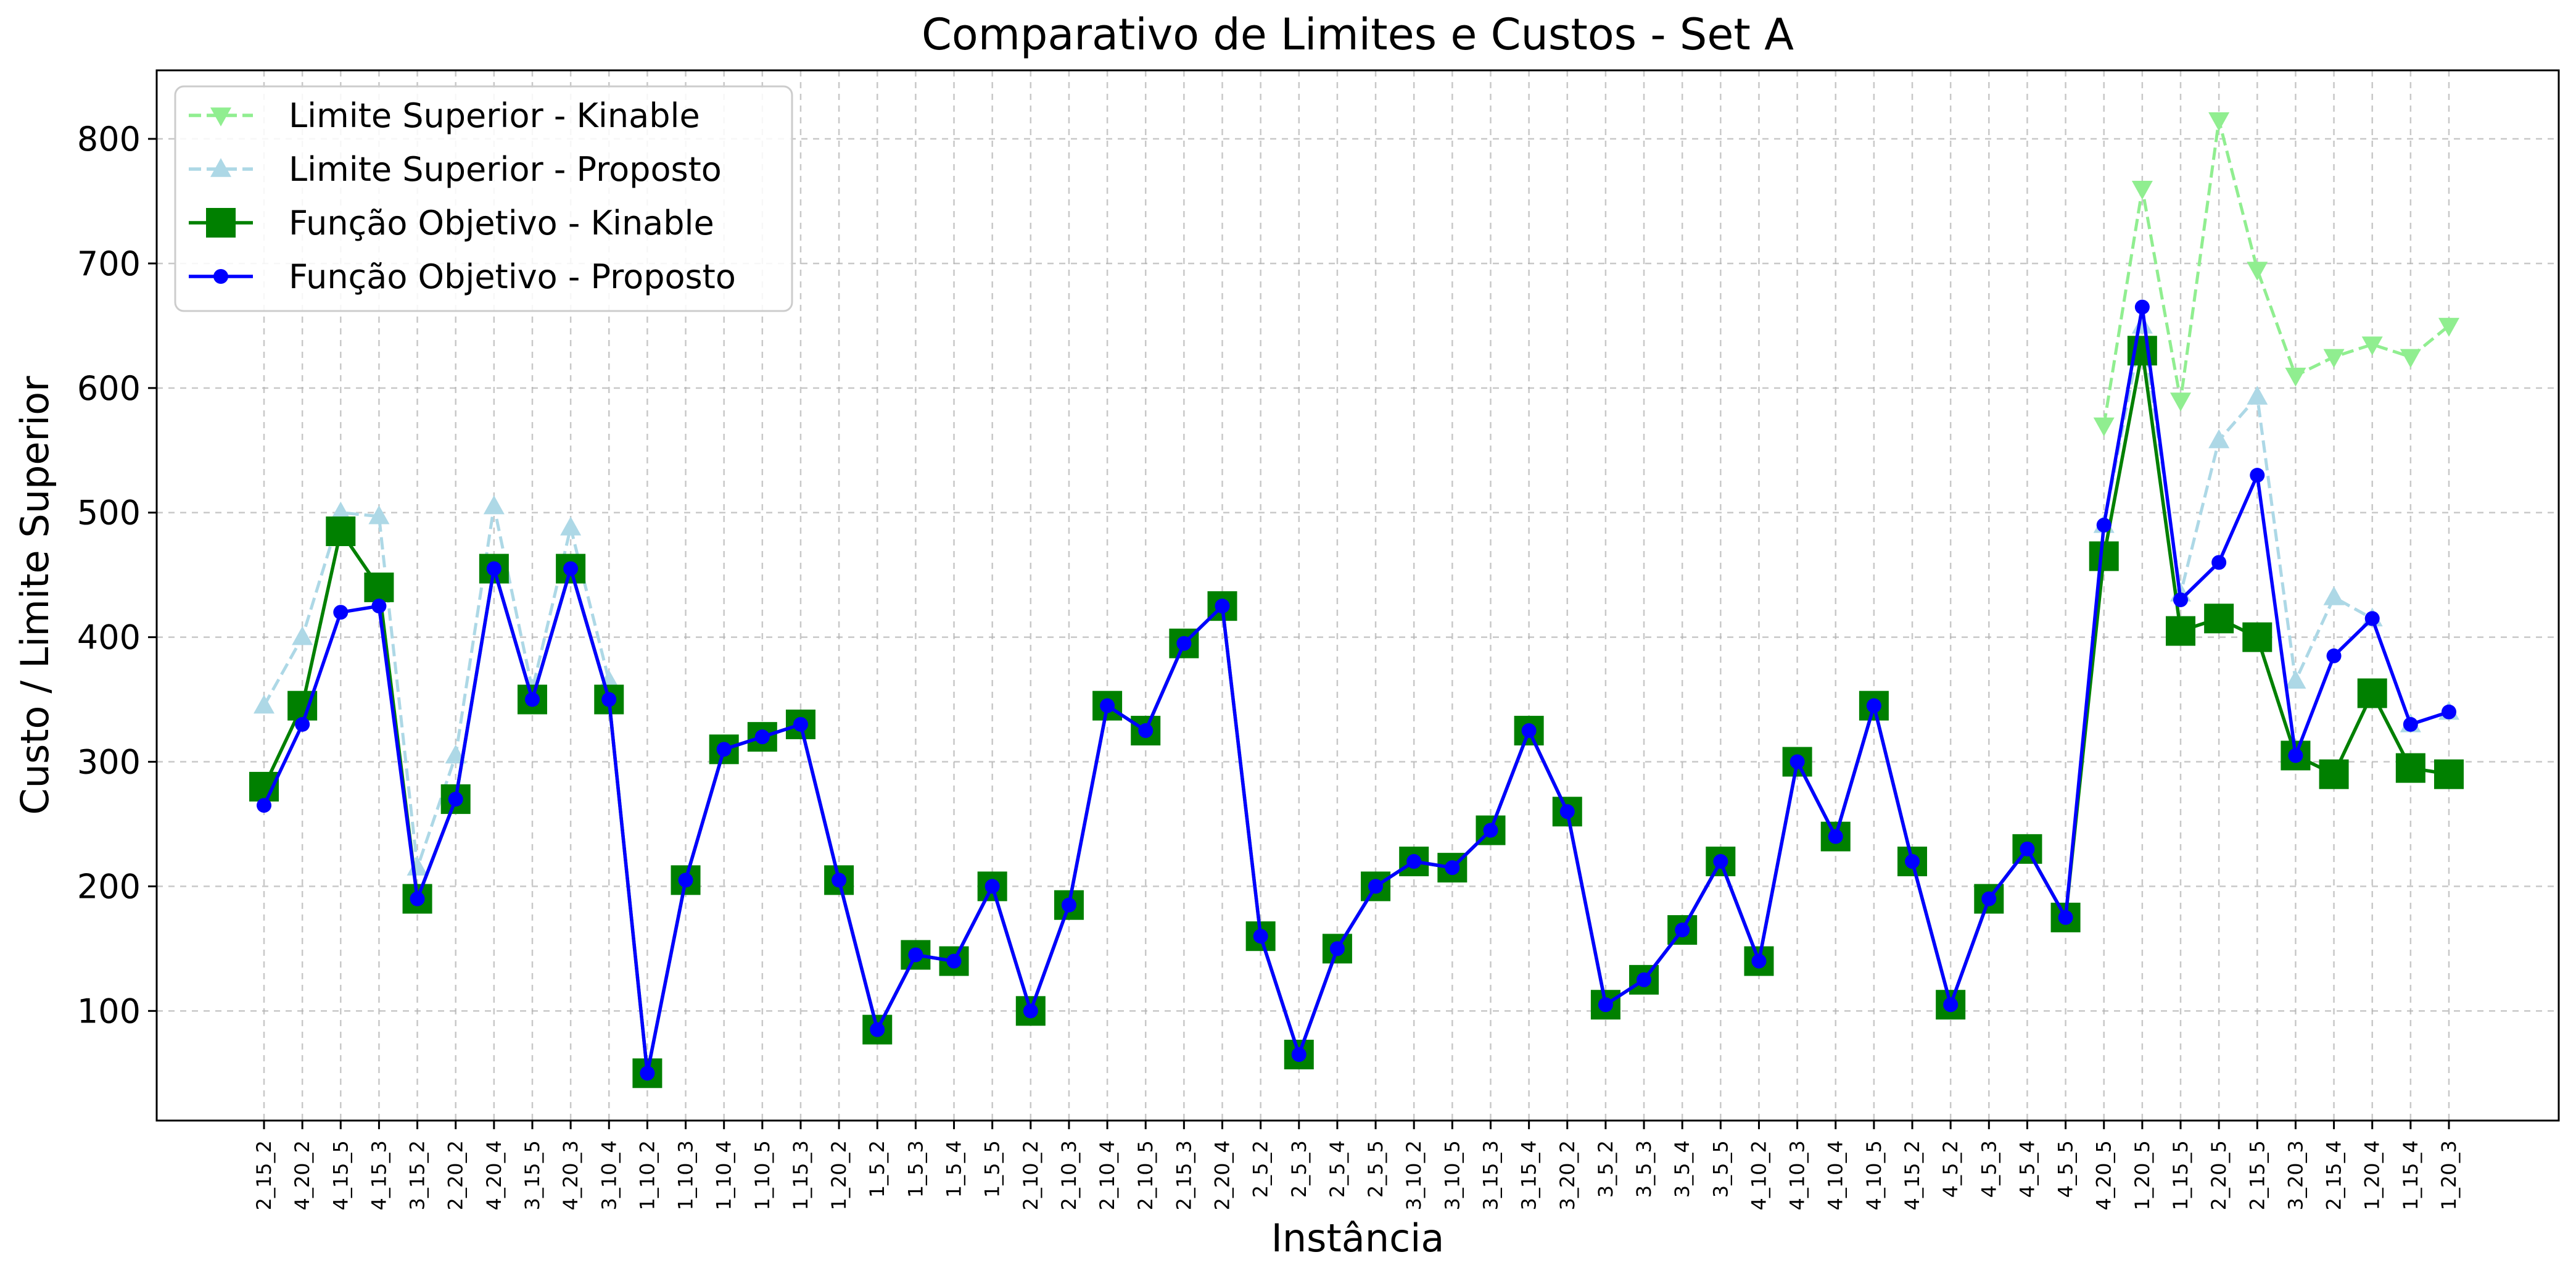  I want to click on x-tick-label: 2_5_3, so click(1299, 1169).